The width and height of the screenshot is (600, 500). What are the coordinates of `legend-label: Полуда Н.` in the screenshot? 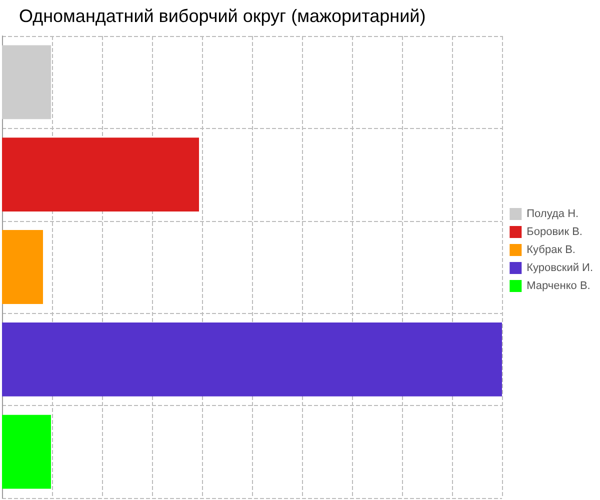 It's located at (552, 214).